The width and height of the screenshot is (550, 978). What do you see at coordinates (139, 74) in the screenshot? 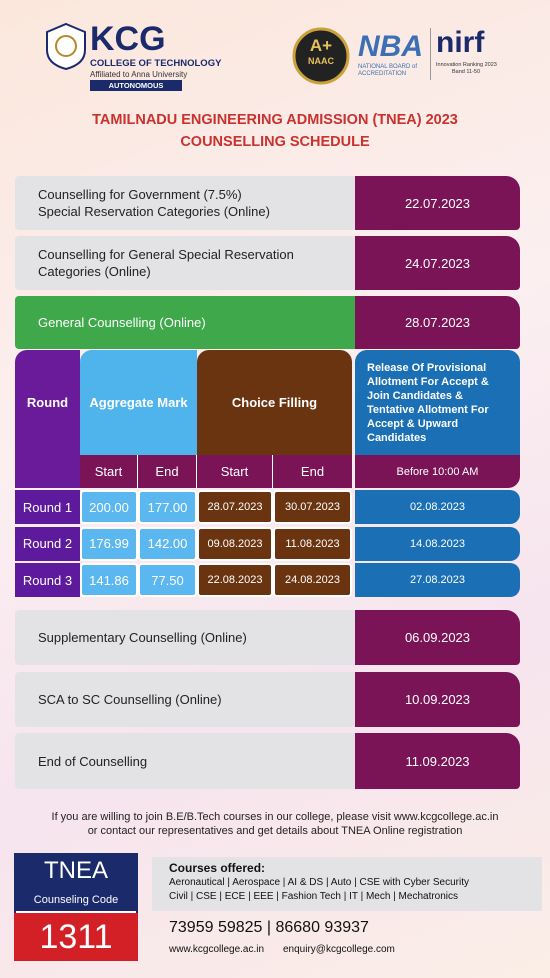
I see `logo-affiliation: Affiliated to Anna University` at bounding box center [139, 74].